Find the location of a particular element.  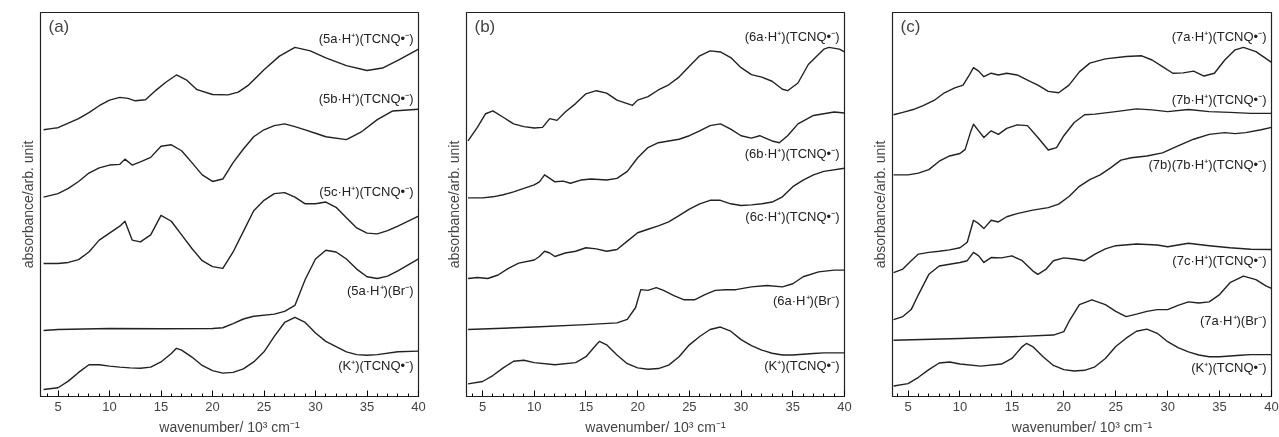

series-label: (7b)(7b·H⁺)(TCNQ•⁻) is located at coordinates (1207, 164).